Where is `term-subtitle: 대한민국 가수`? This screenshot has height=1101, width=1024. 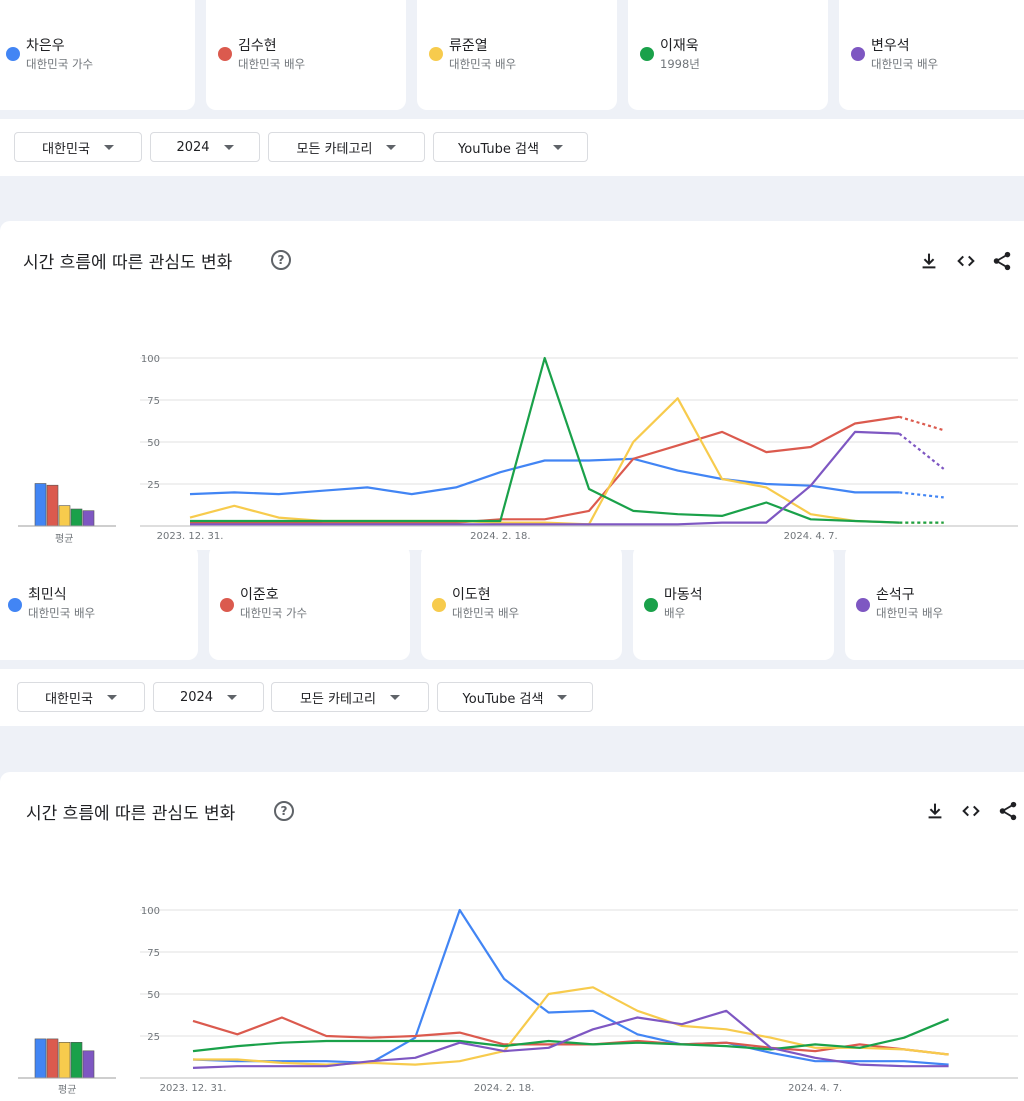 term-subtitle: 대한민국 가수 is located at coordinates (60, 64).